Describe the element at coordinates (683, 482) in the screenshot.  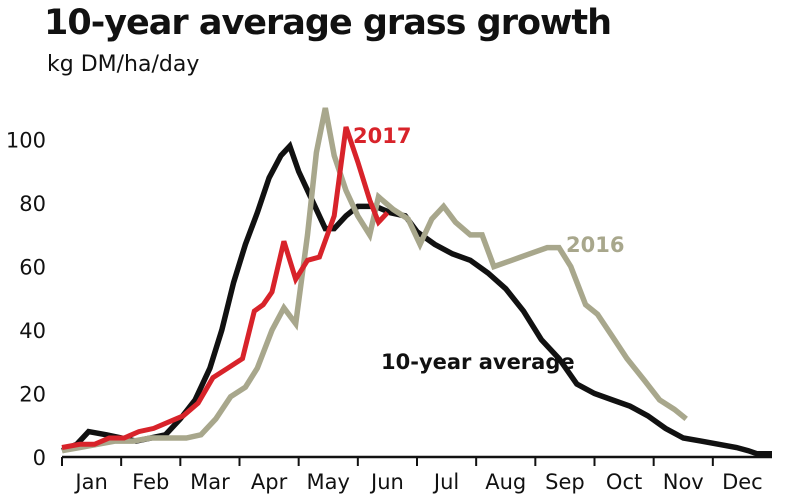
I see `x-tick-label: Nov` at that location.